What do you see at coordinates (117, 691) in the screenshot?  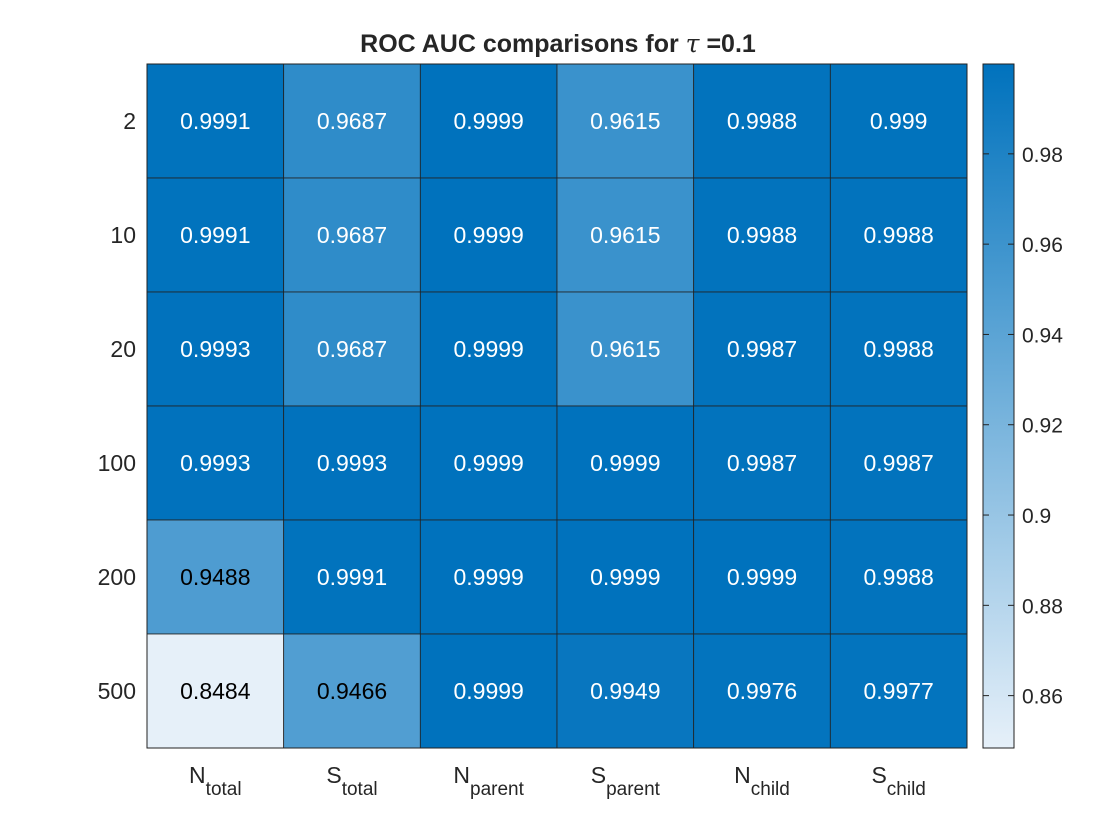 I see `row-label: 500` at bounding box center [117, 691].